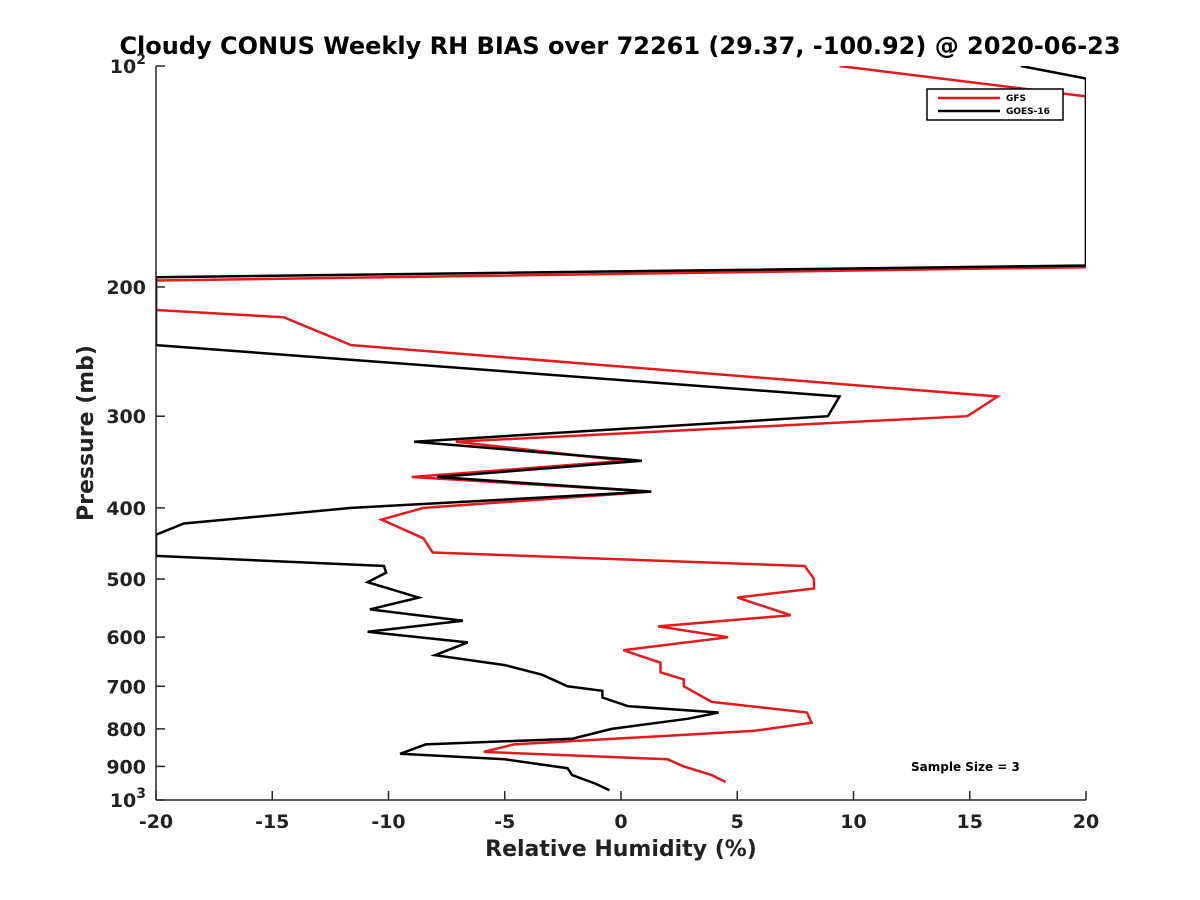 The image size is (1200, 900). I want to click on x-tick-label: 5, so click(737, 822).